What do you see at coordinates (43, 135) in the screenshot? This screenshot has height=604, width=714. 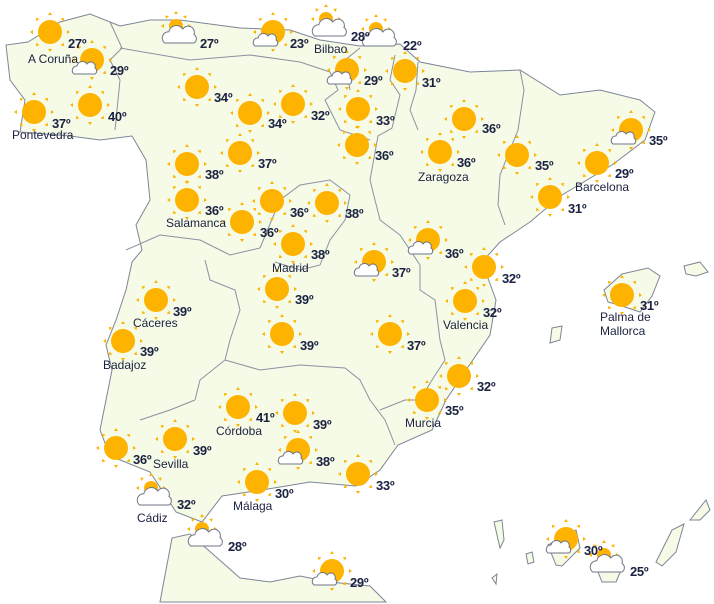 I see `city-label: Pontevedra` at bounding box center [43, 135].